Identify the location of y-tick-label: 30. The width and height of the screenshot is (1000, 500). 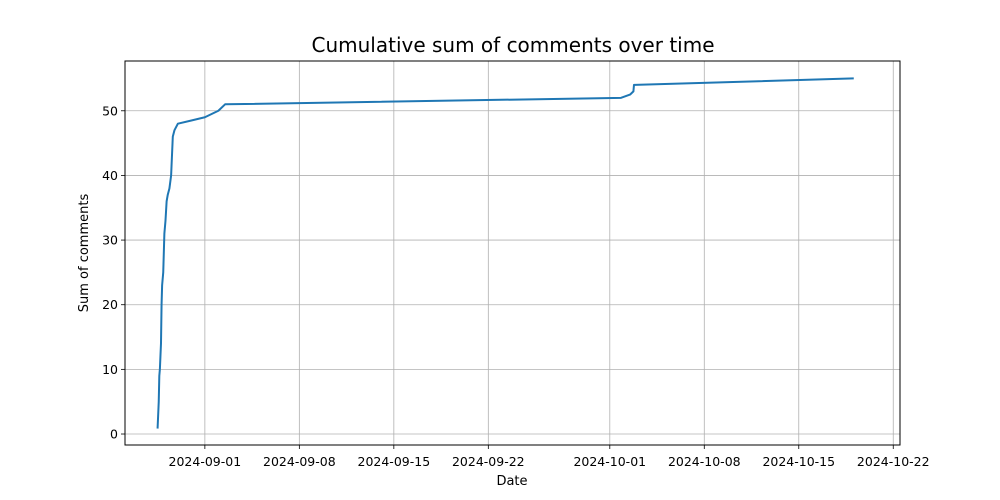
(110, 240).